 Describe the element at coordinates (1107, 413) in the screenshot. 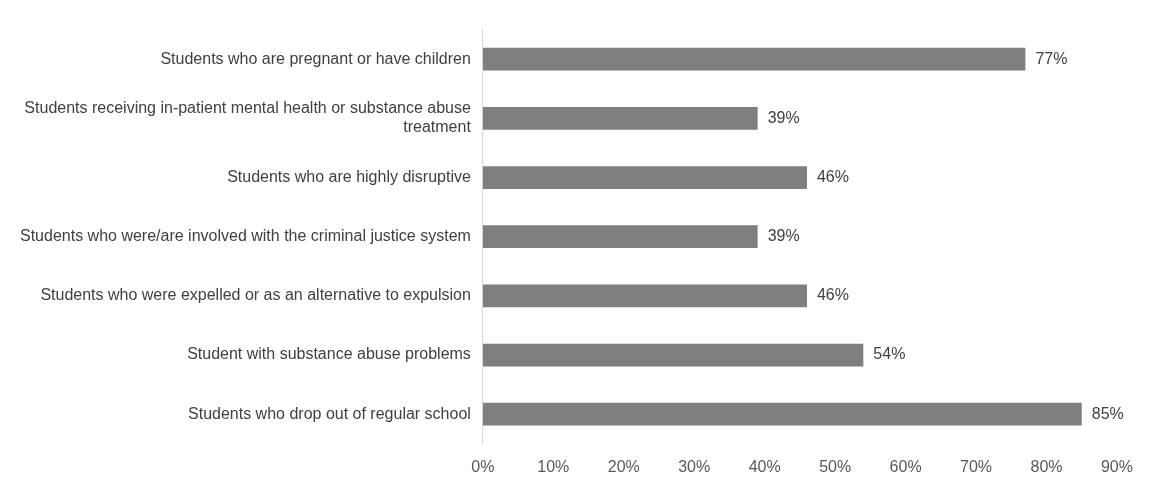

I see `data-label: 85%` at that location.